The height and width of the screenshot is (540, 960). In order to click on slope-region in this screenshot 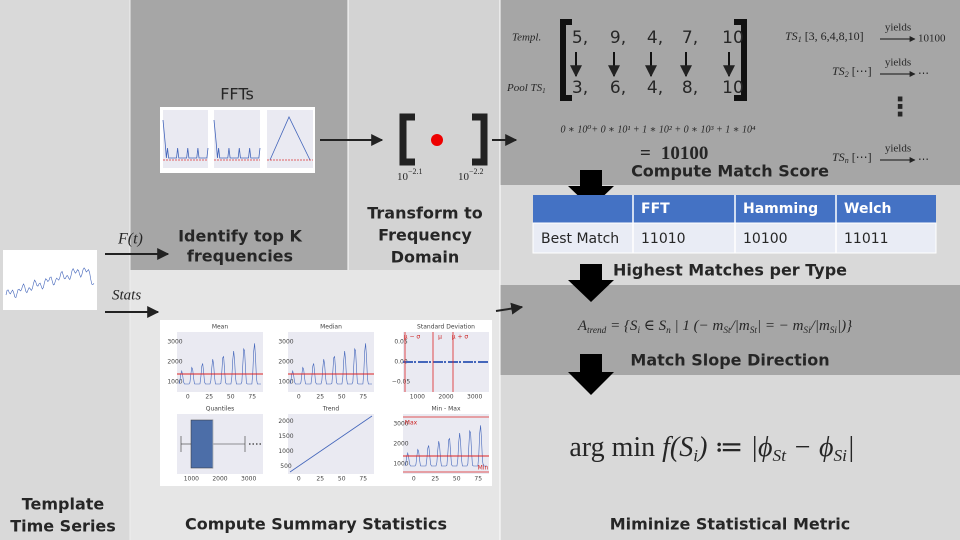, I will do `click(730, 330)`.